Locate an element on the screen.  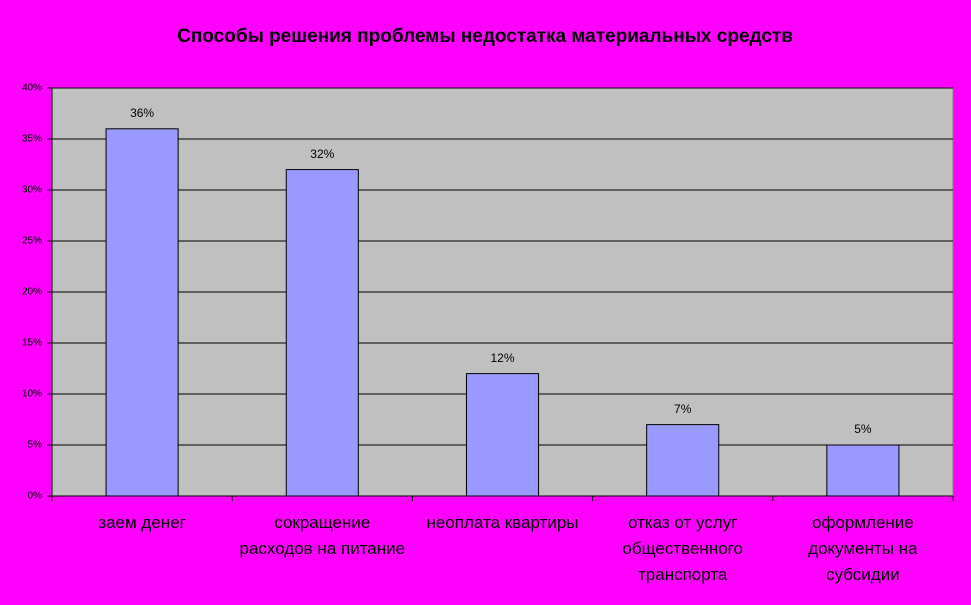
y-tick-label: 15% is located at coordinates (32, 343).